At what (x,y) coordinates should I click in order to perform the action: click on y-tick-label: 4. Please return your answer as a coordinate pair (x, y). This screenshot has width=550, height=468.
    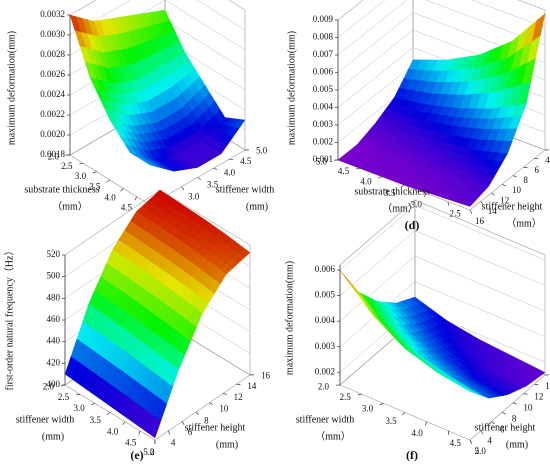
    Looking at the image, I should click on (173, 443).